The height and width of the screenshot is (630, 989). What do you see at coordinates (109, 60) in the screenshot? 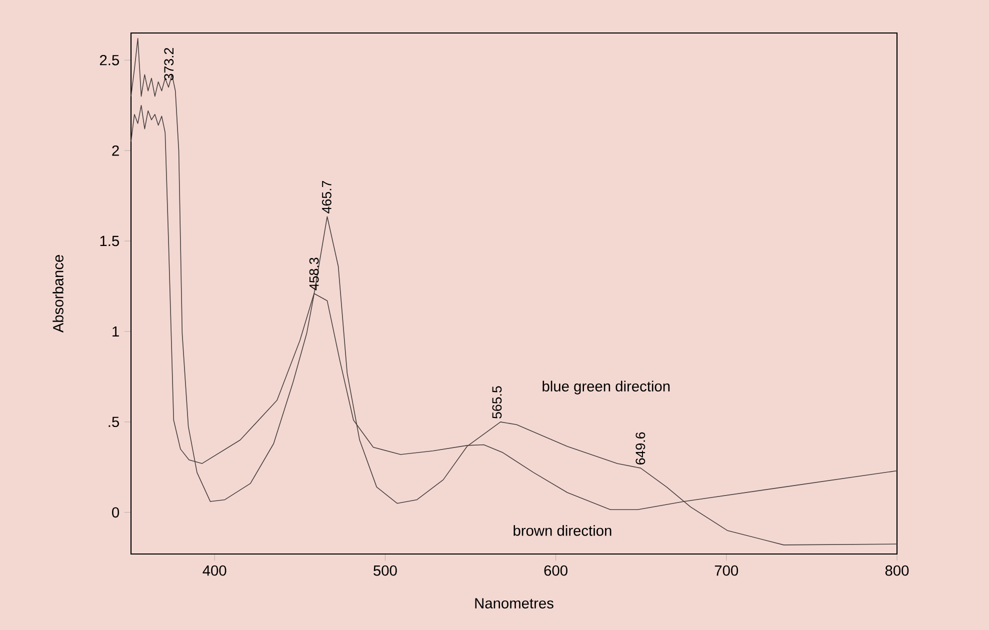
I see `y-tick-label: 2.5` at bounding box center [109, 60].